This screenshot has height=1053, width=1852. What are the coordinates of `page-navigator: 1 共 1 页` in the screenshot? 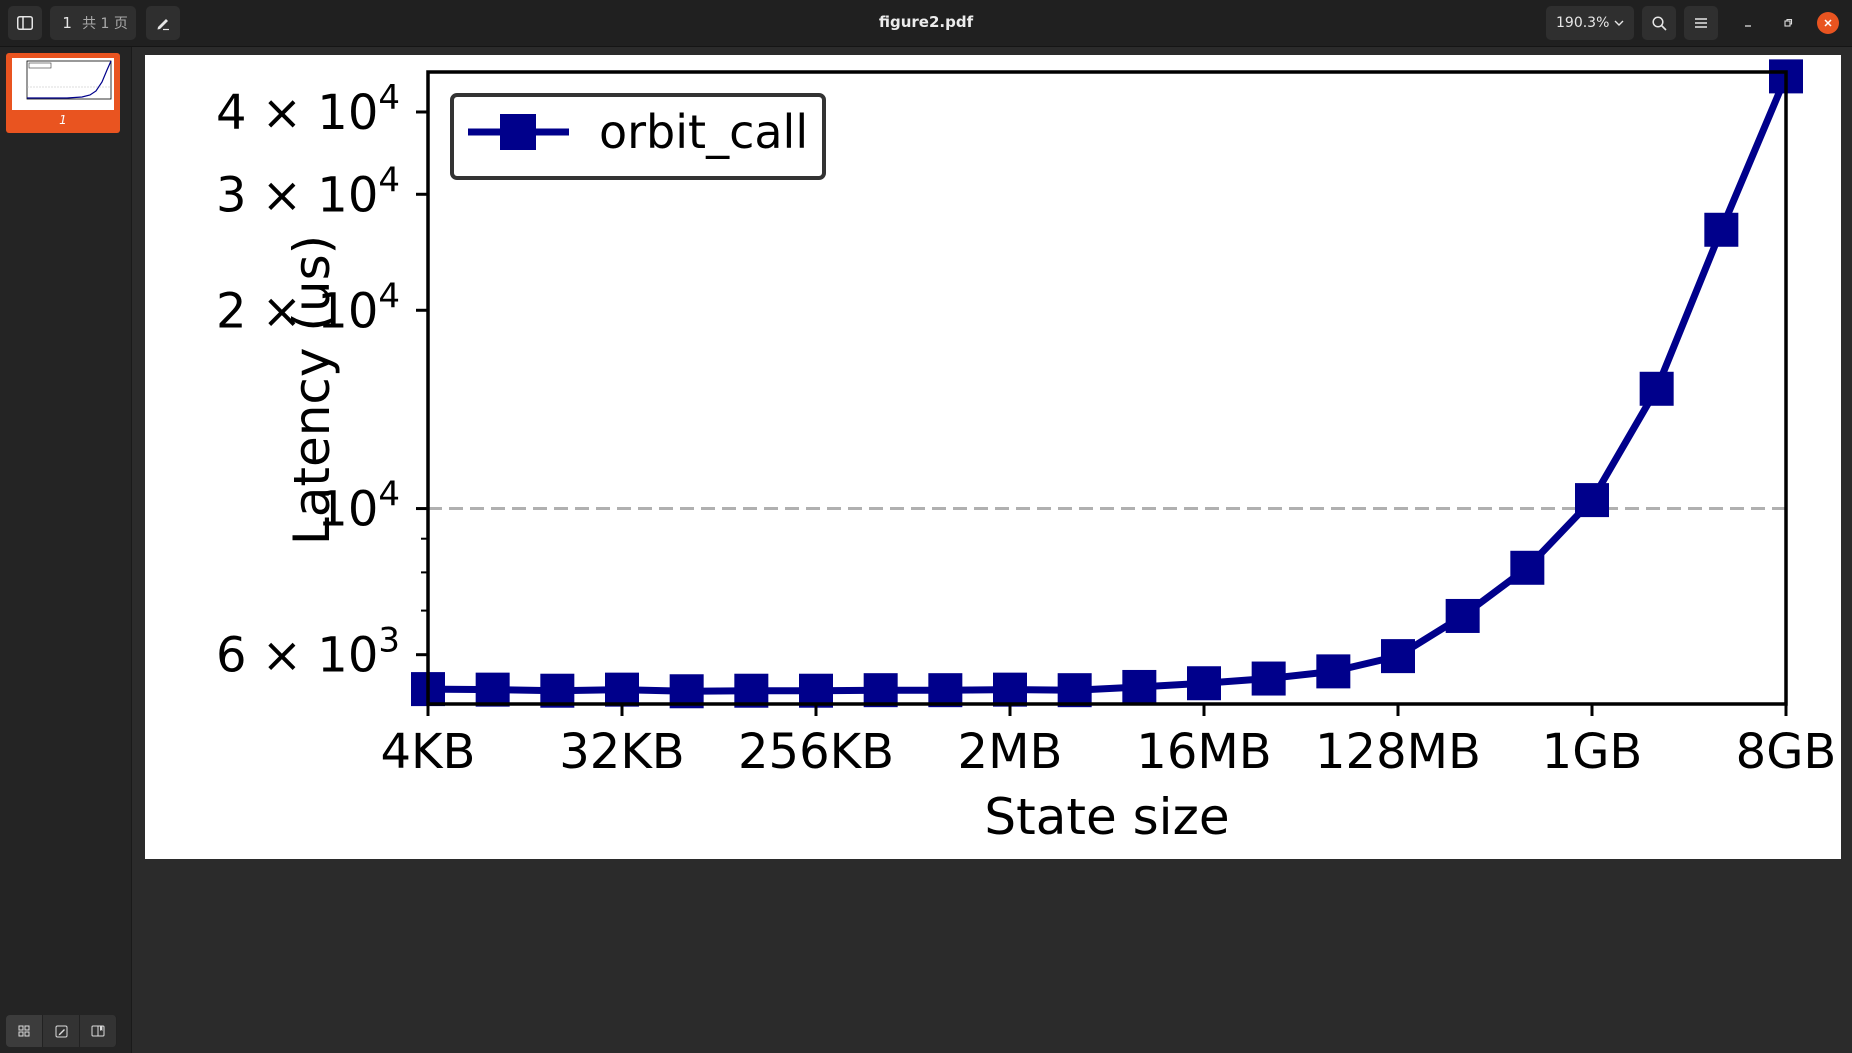 It's located at (93, 23).